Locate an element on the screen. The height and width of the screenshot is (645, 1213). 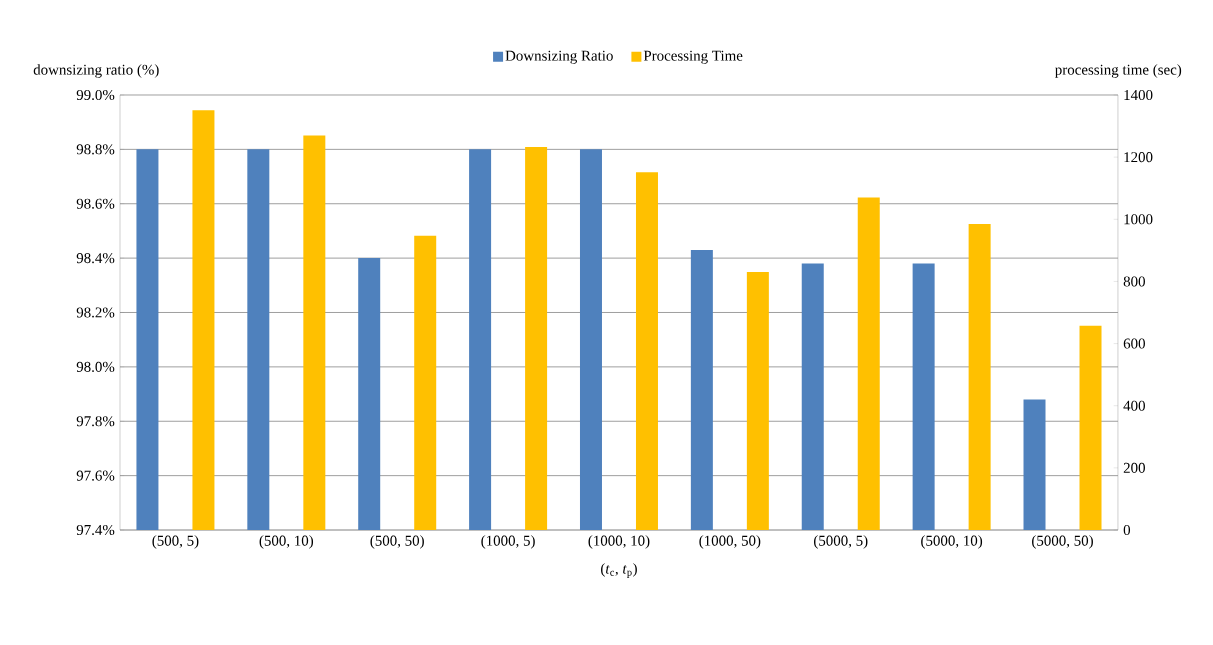
y2-tick-label: 600 is located at coordinates (1134, 343).